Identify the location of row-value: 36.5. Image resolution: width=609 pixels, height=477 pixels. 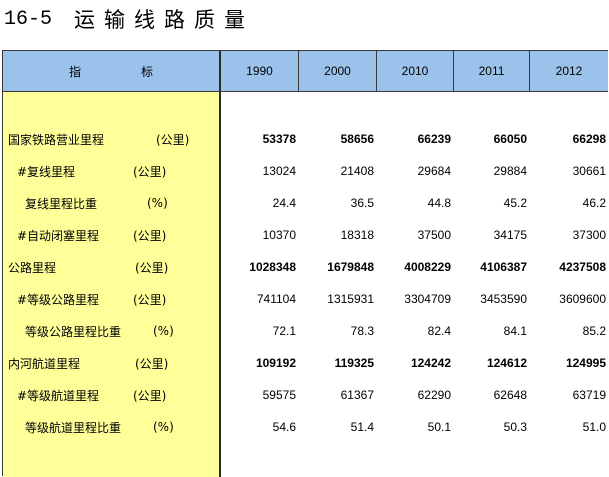
(362, 203).